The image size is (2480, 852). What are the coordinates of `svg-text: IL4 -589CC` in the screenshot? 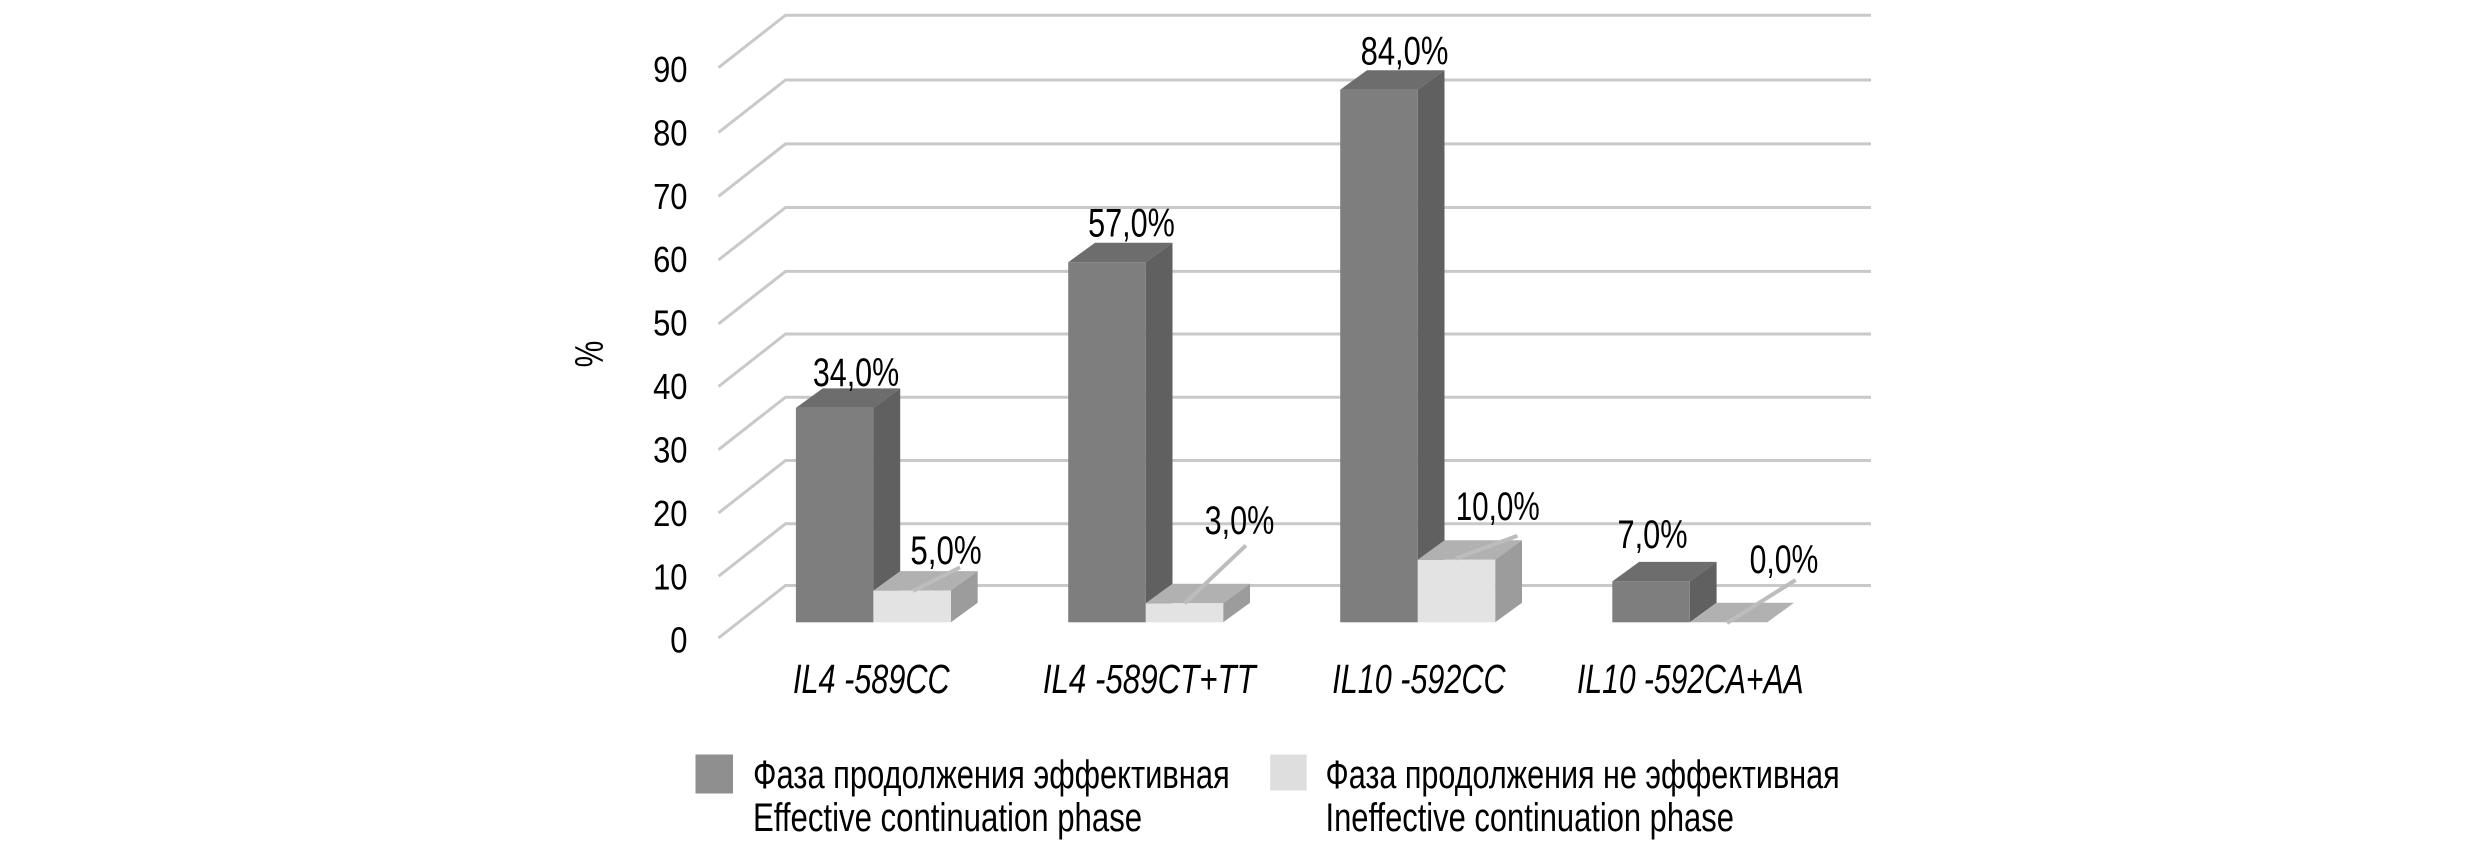 It's located at (871, 679).